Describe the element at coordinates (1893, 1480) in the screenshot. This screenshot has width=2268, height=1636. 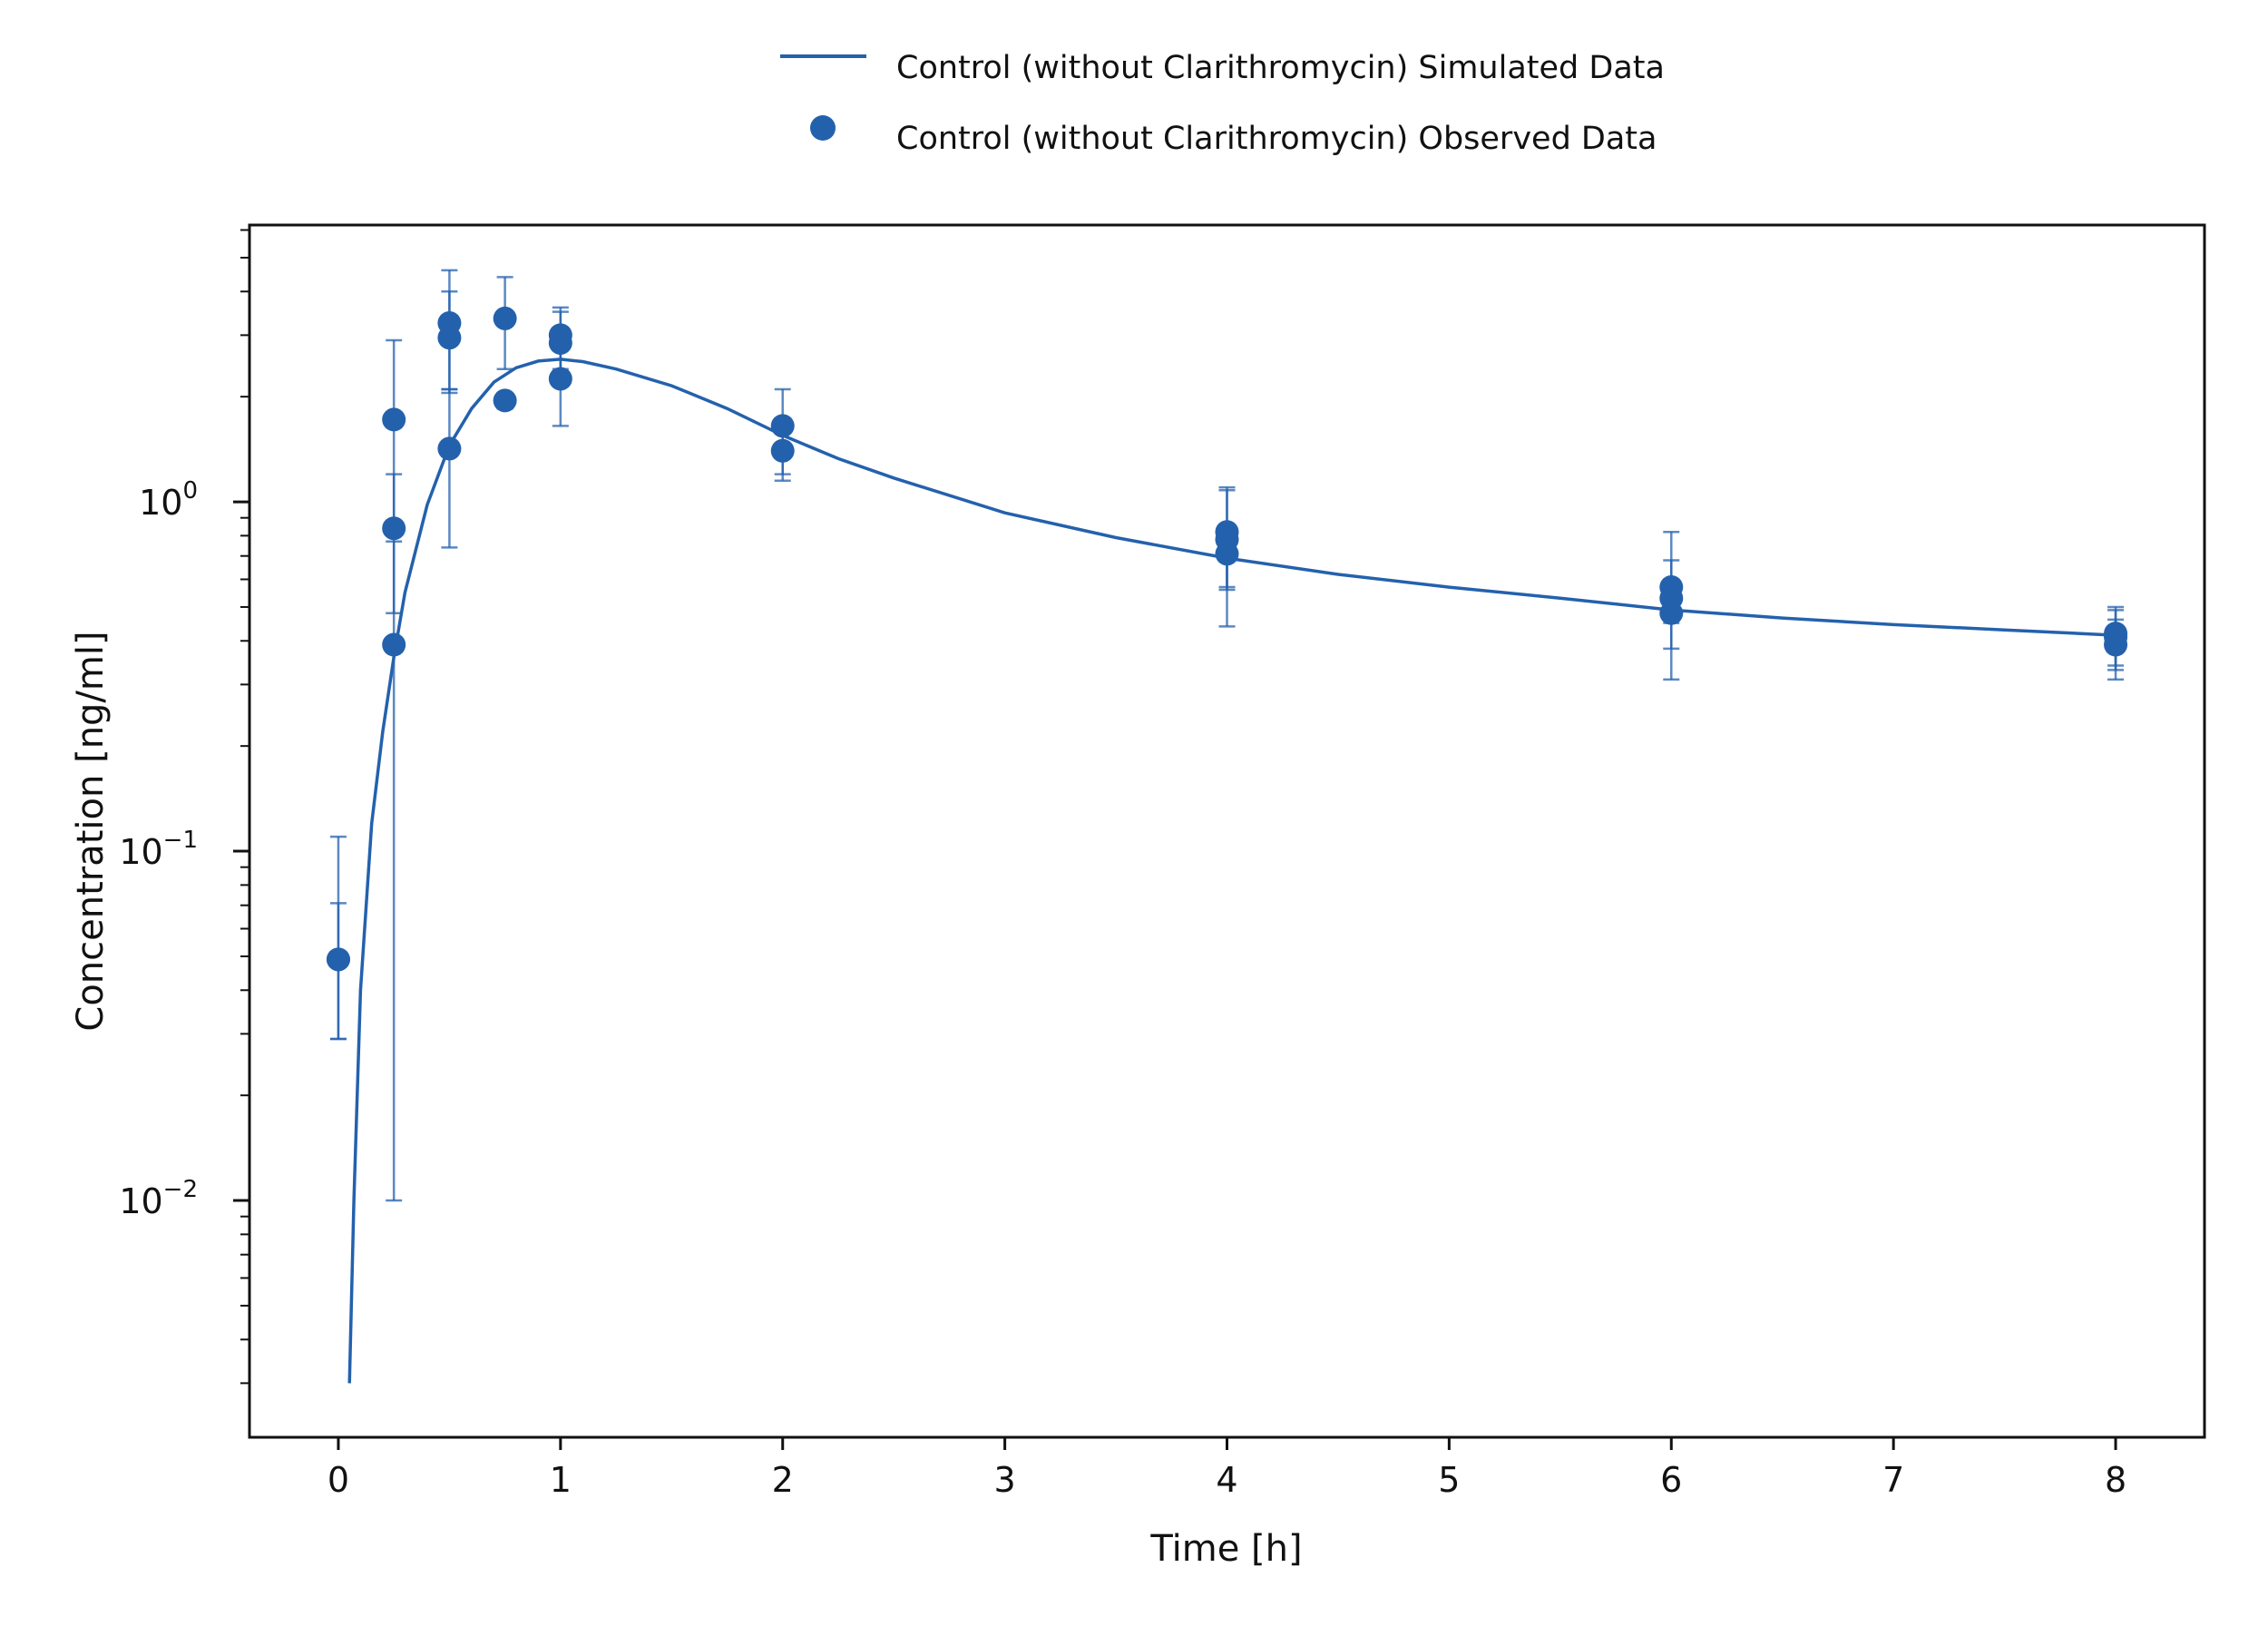
I see `x-tick-label: 7` at that location.